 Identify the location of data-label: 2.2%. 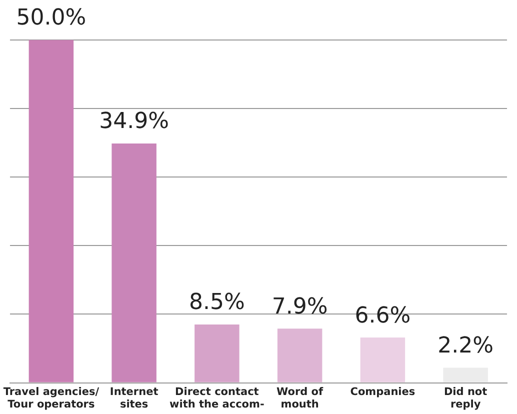
(466, 345).